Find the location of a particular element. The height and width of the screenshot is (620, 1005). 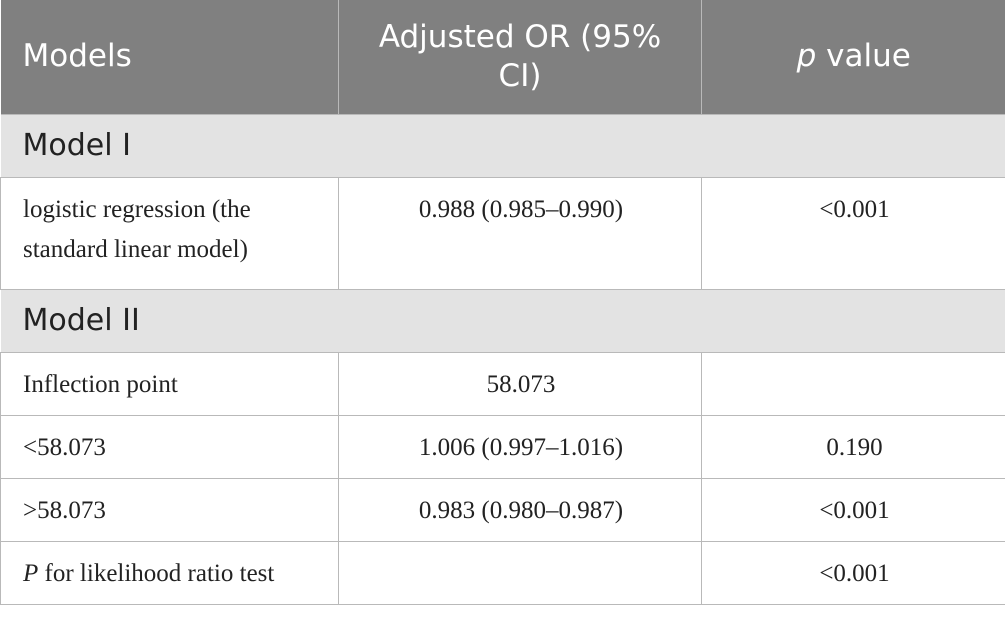

row-or-value: 1.006 (0.997–1.016) is located at coordinates (520, 446).